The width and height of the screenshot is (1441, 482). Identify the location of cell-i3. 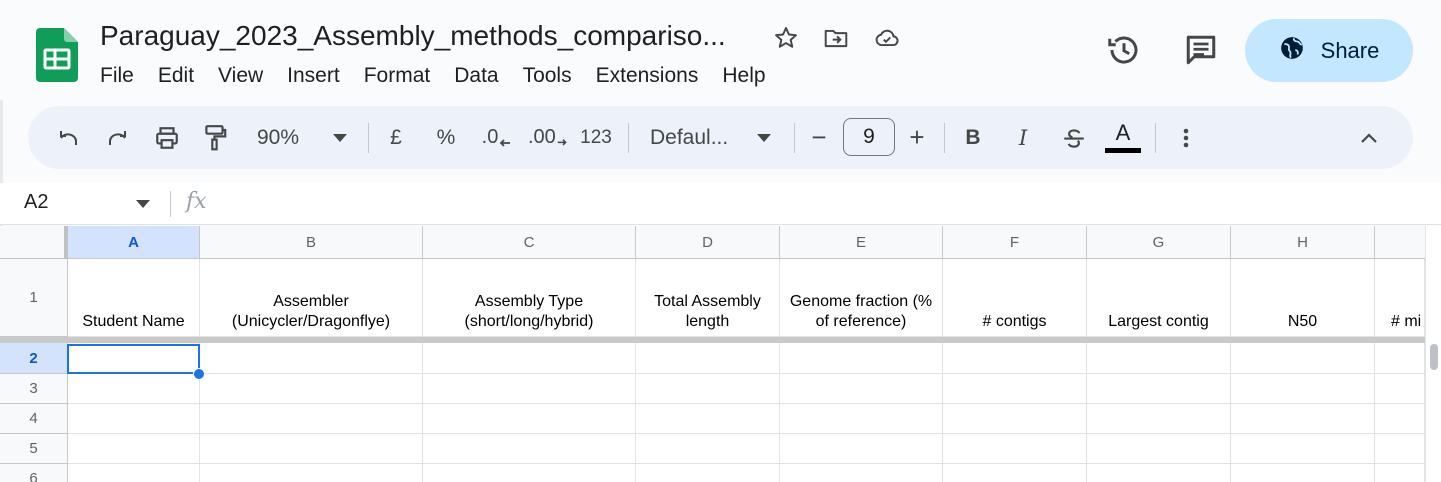
(1400, 389).